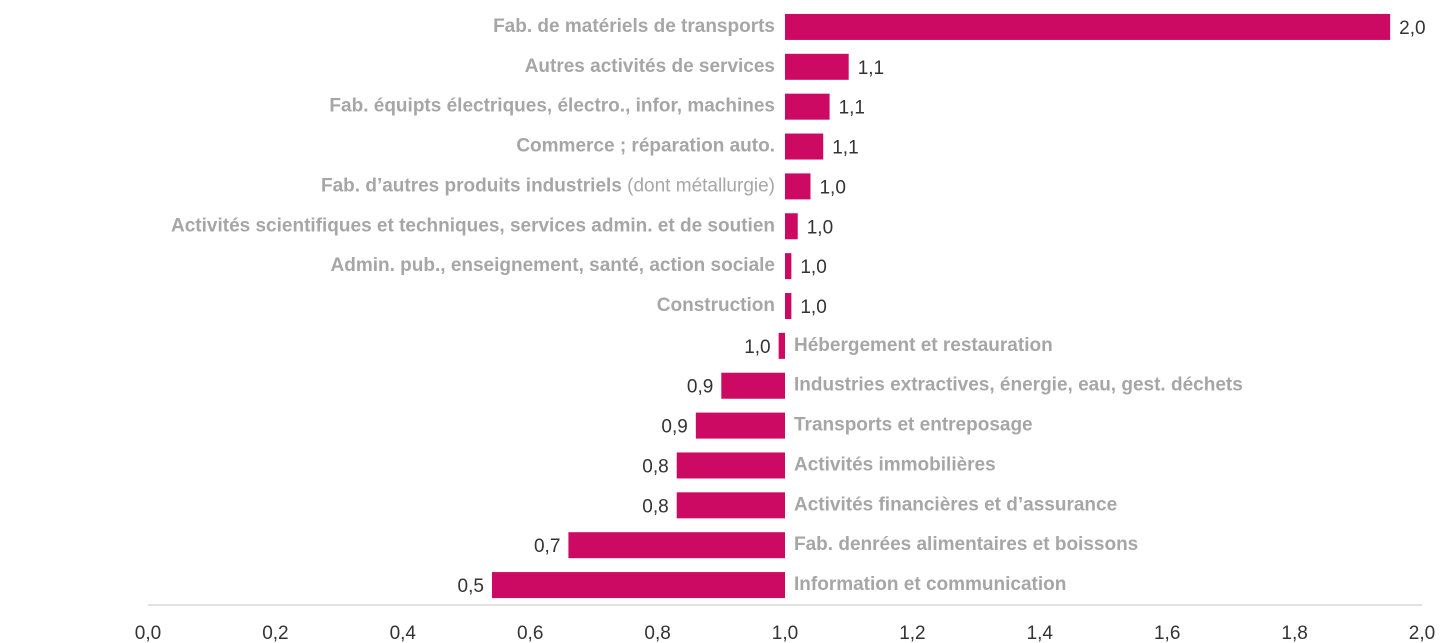 Image resolution: width=1442 pixels, height=643 pixels. I want to click on category-note: (dont métallurgie), so click(701, 185).